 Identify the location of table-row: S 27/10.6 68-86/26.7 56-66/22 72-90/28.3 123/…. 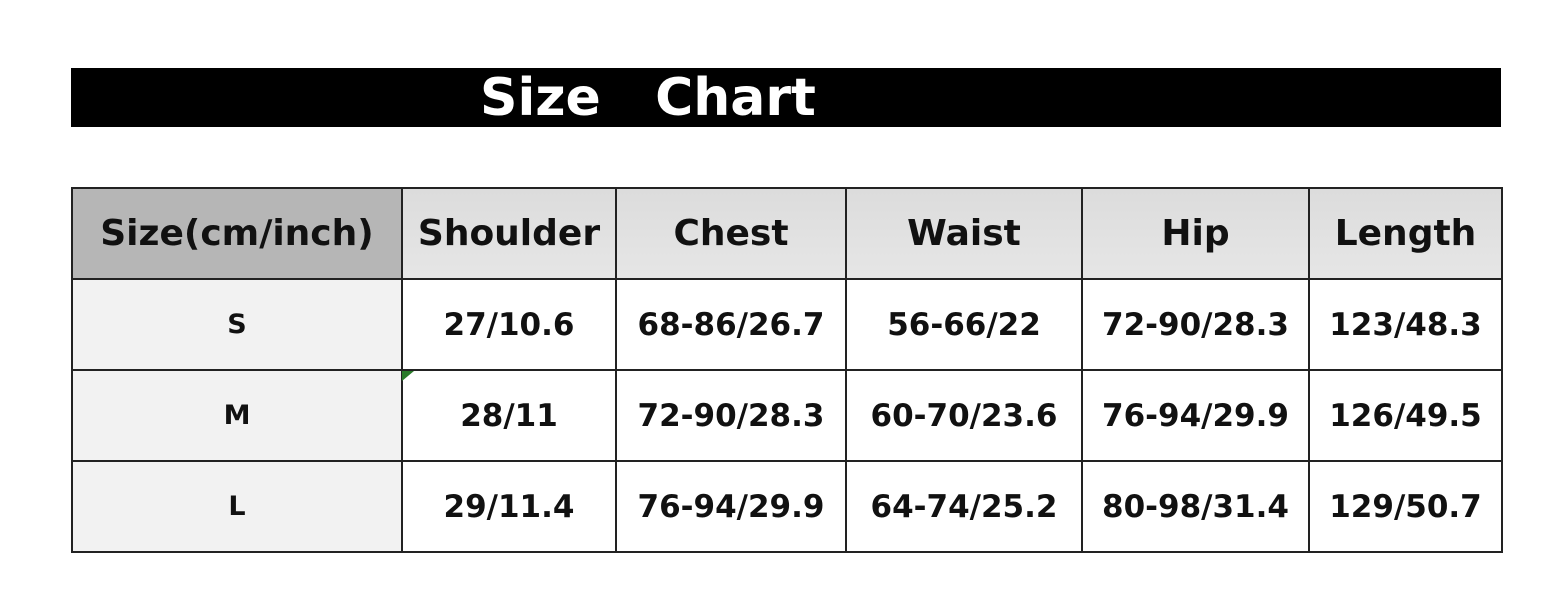
(787, 324).